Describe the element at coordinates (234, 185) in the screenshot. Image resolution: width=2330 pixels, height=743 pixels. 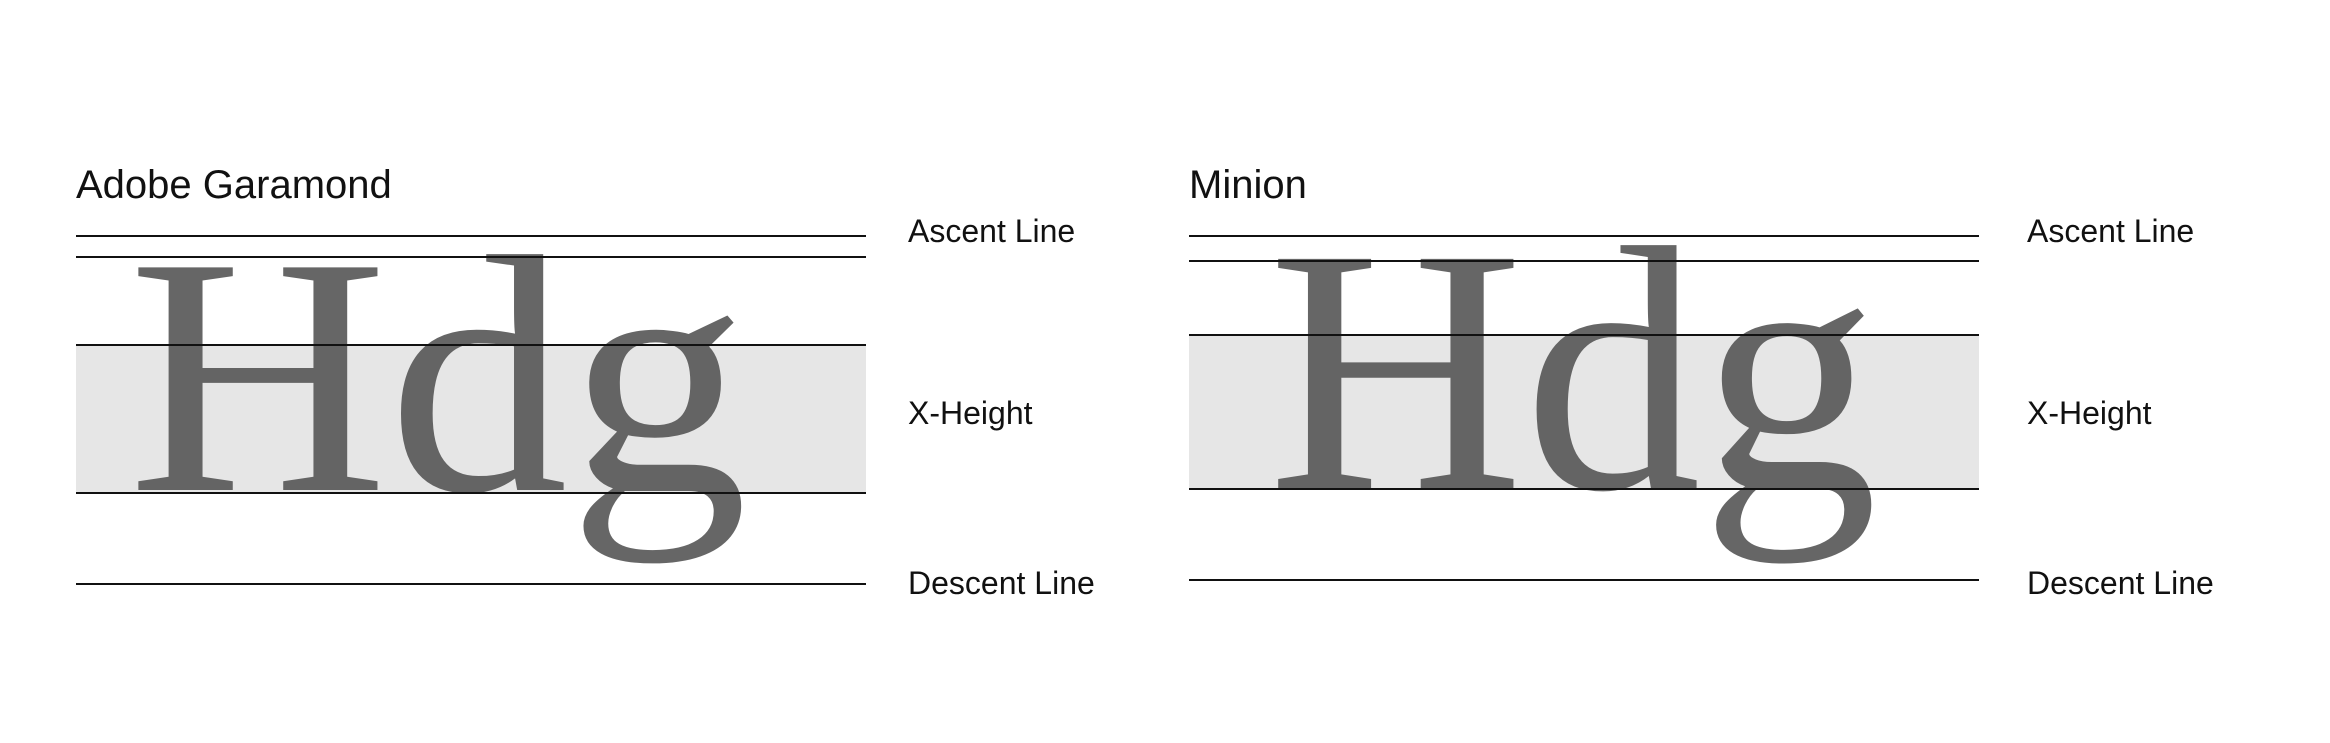
I see `font-name-title: Adobe Garamond` at that location.